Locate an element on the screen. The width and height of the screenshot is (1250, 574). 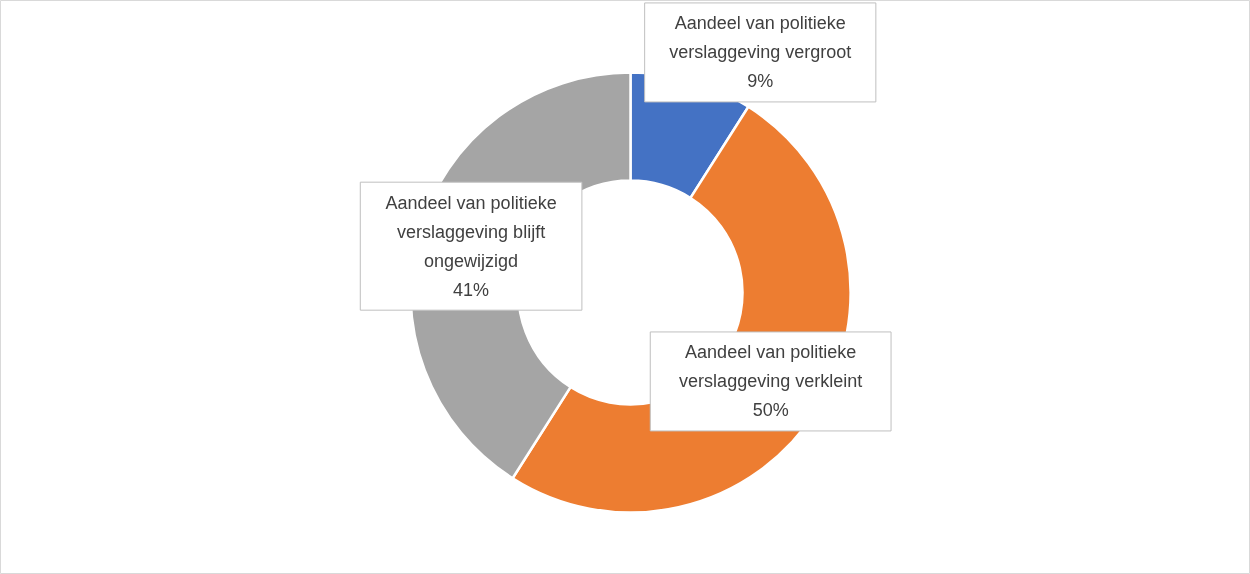
slice-label: Aandeel van politieke verslaggeving vergroot is located at coordinates (760, 38).